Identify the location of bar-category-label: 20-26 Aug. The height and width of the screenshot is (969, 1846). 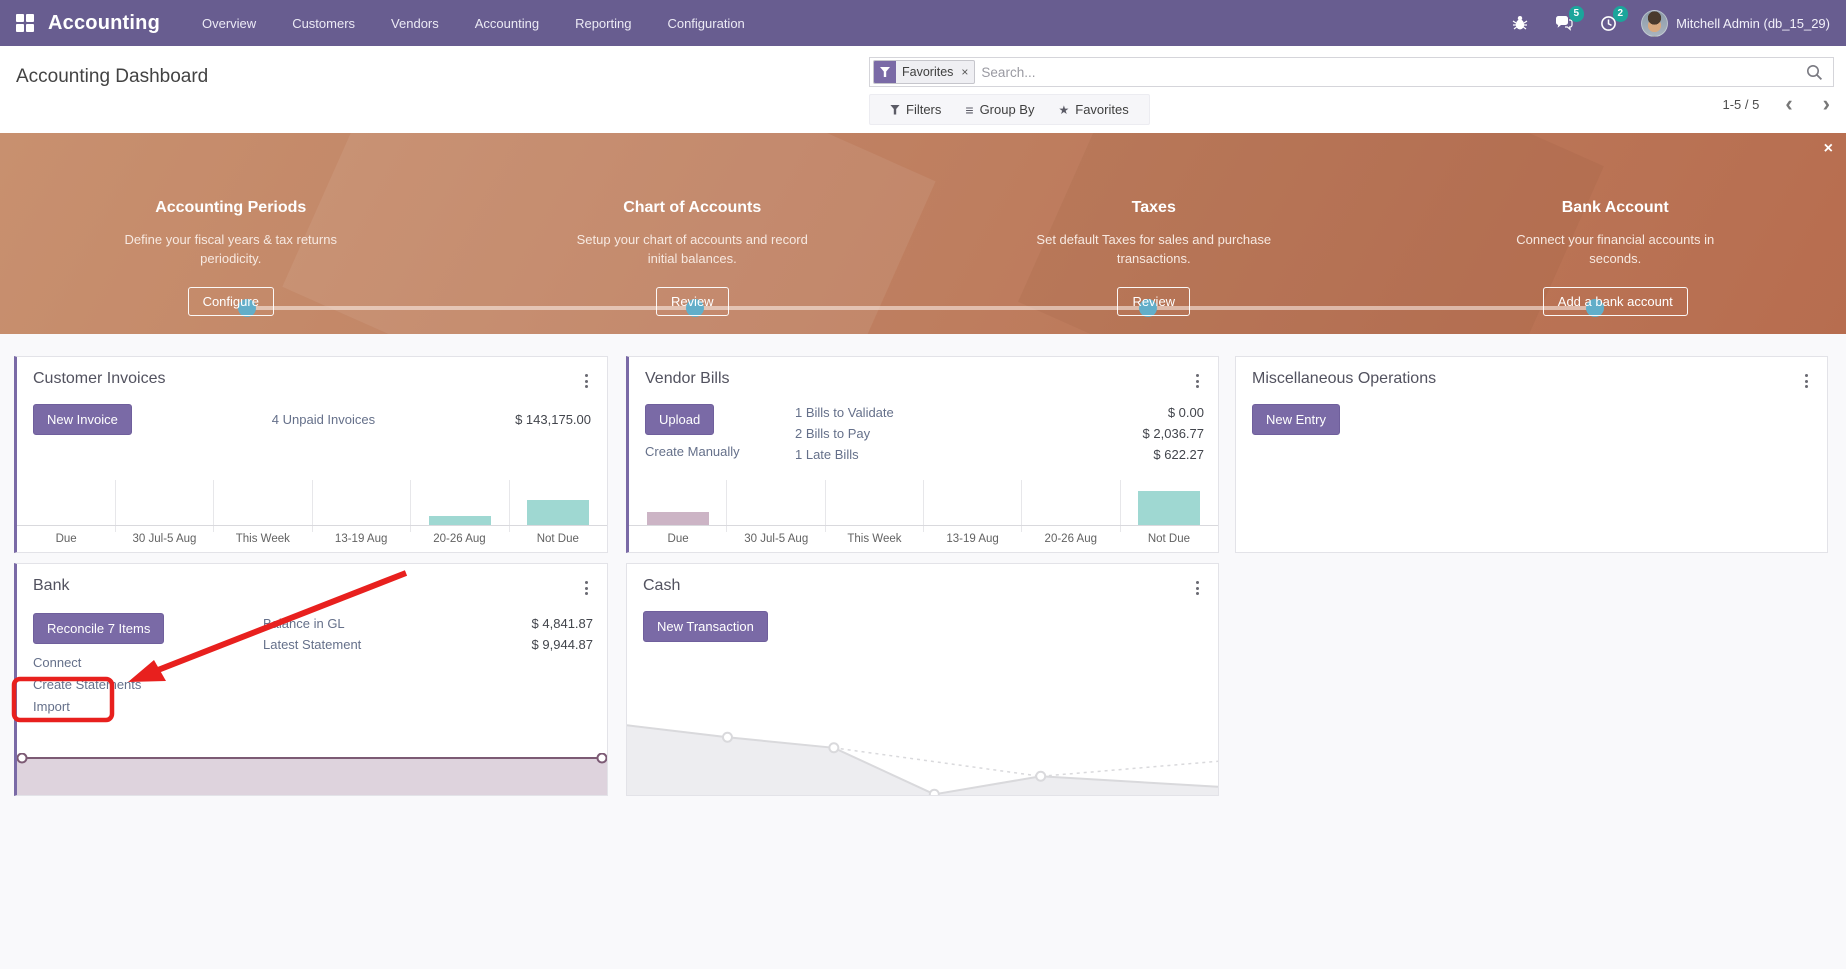
(1070, 539).